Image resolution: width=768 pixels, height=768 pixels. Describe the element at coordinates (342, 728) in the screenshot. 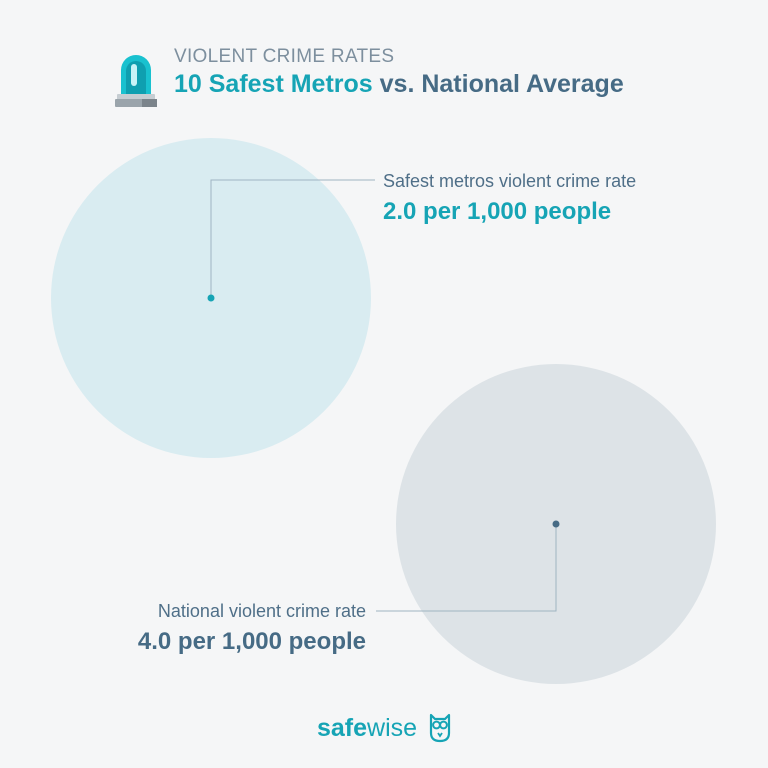

I see `brand-part-safe: safe` at that location.